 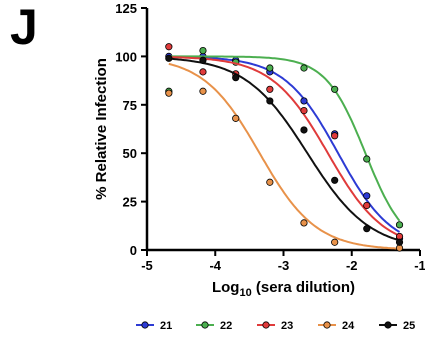 What do you see at coordinates (130, 105) in the screenshot?
I see `y-tick-label: 75` at bounding box center [130, 105].